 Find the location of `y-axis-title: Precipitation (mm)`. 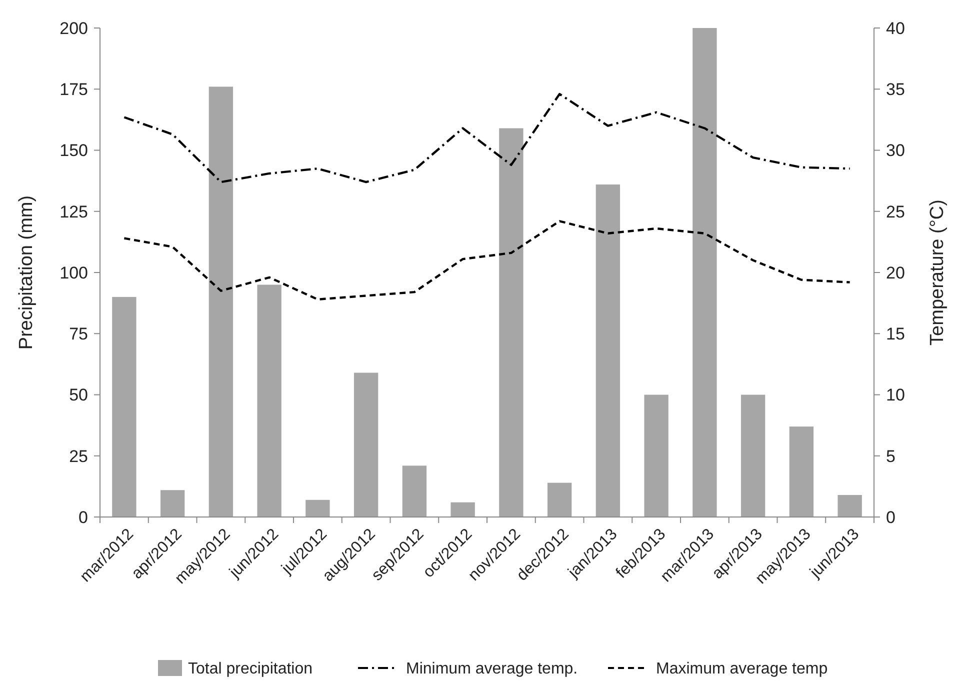

y-axis-title: Precipitation (mm) is located at coordinates (26, 272).